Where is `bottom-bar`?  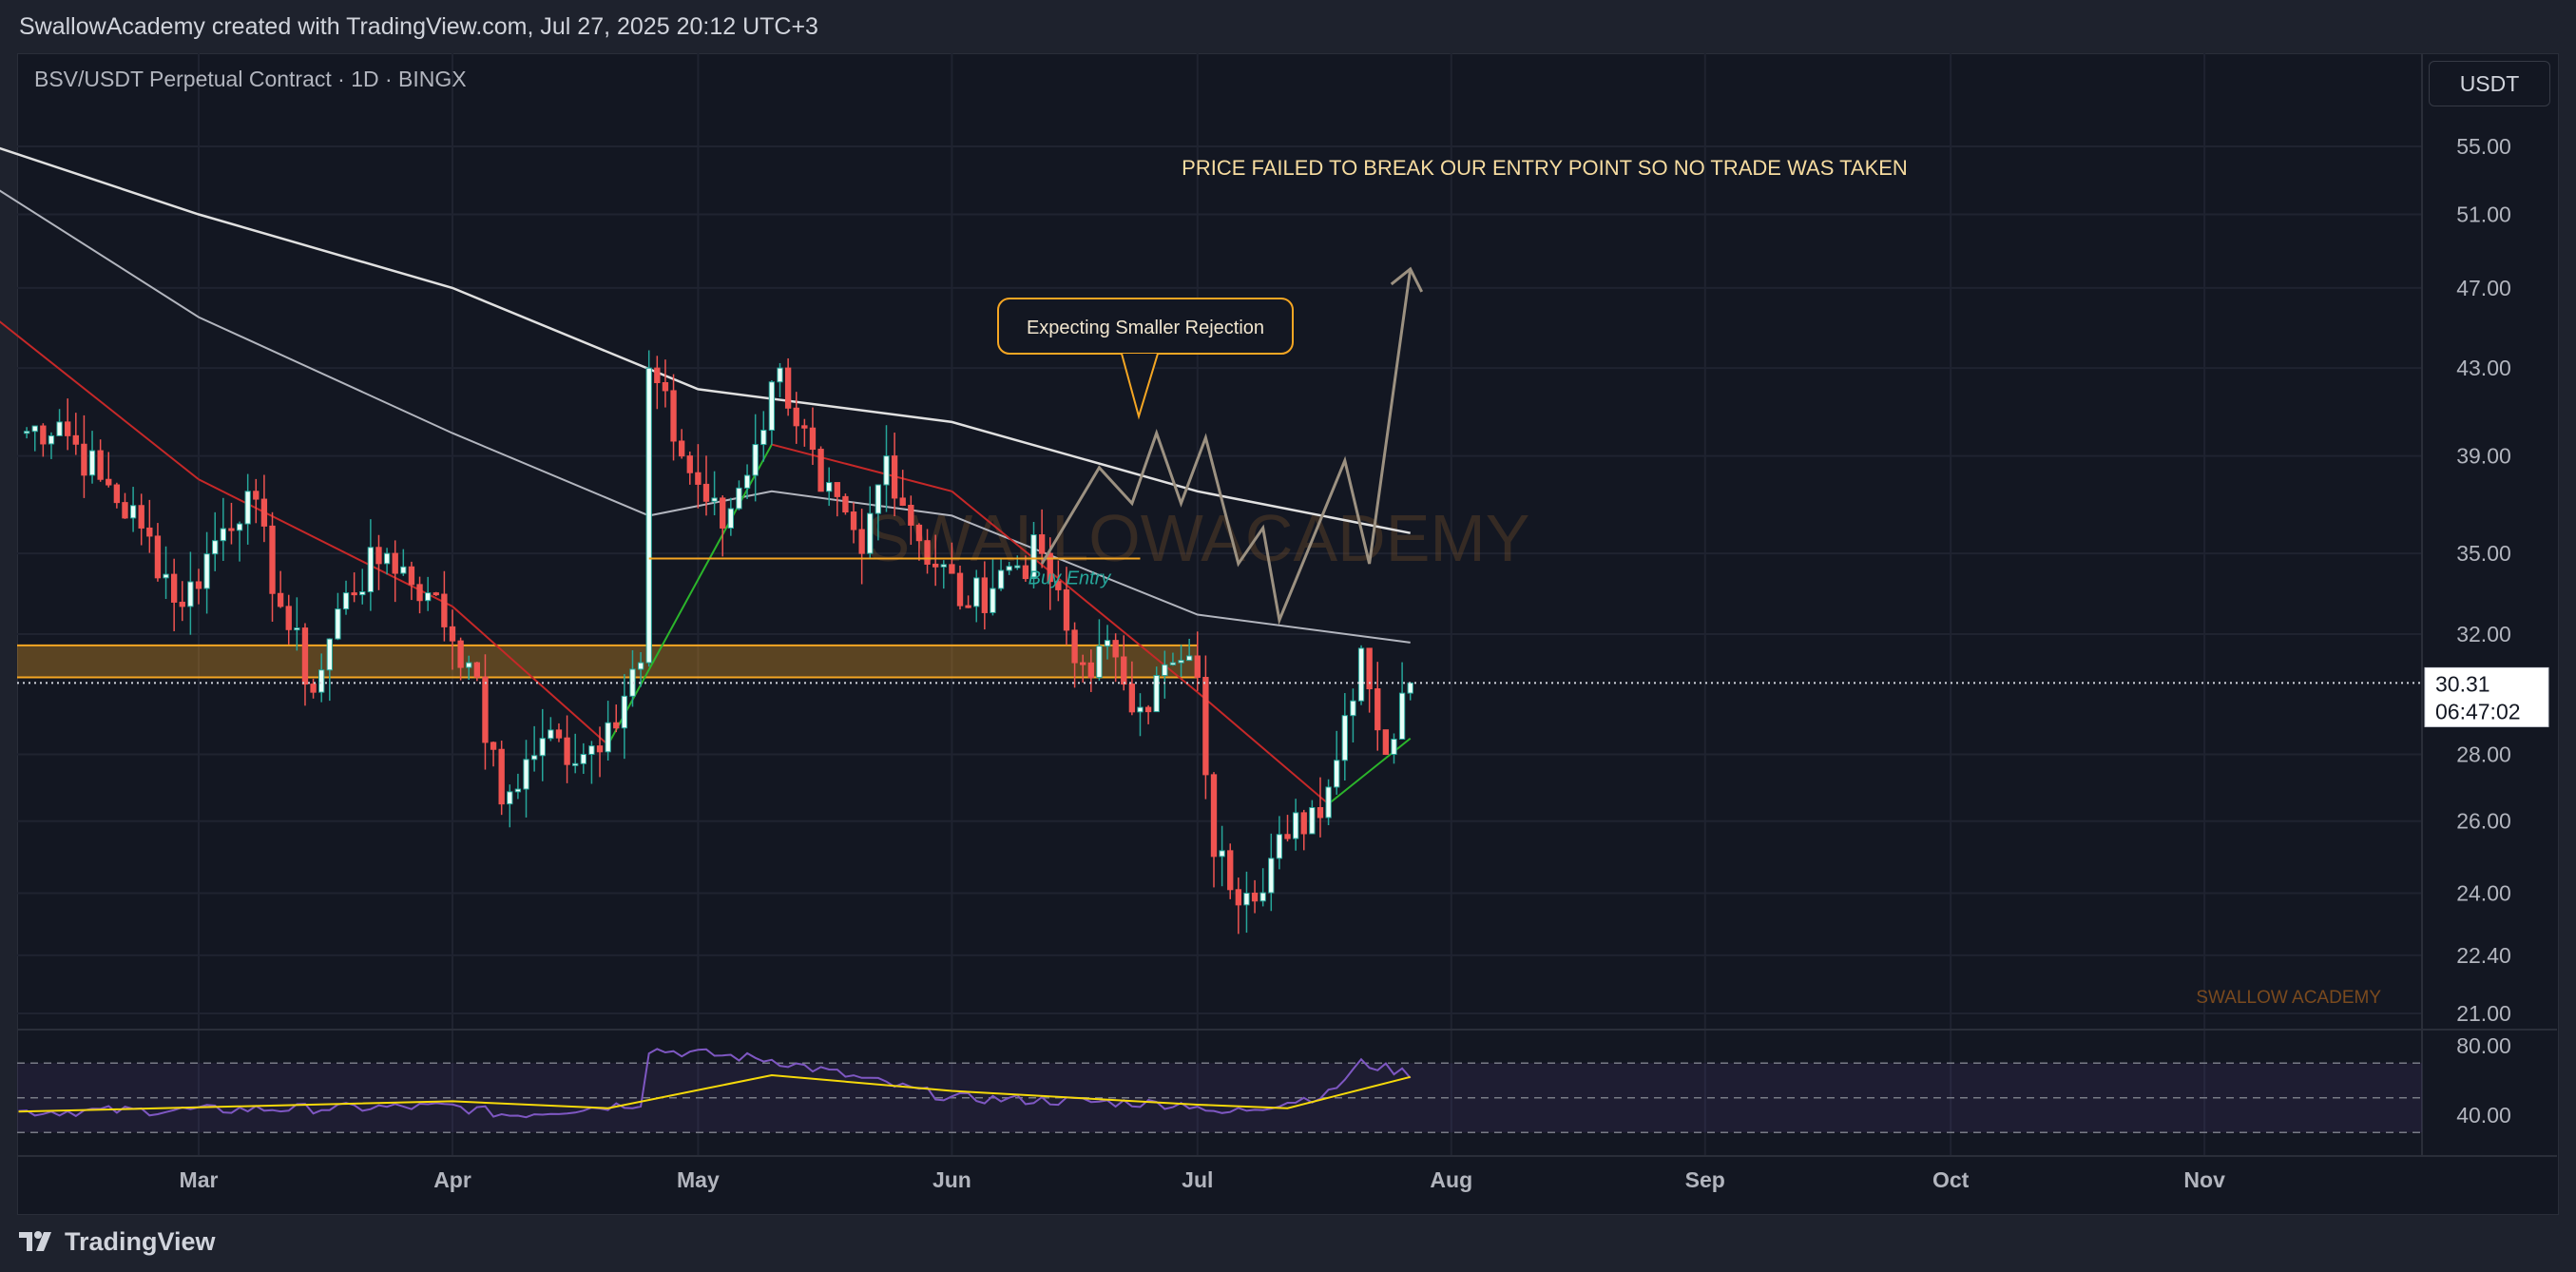 bottom-bar is located at coordinates (1288, 1243).